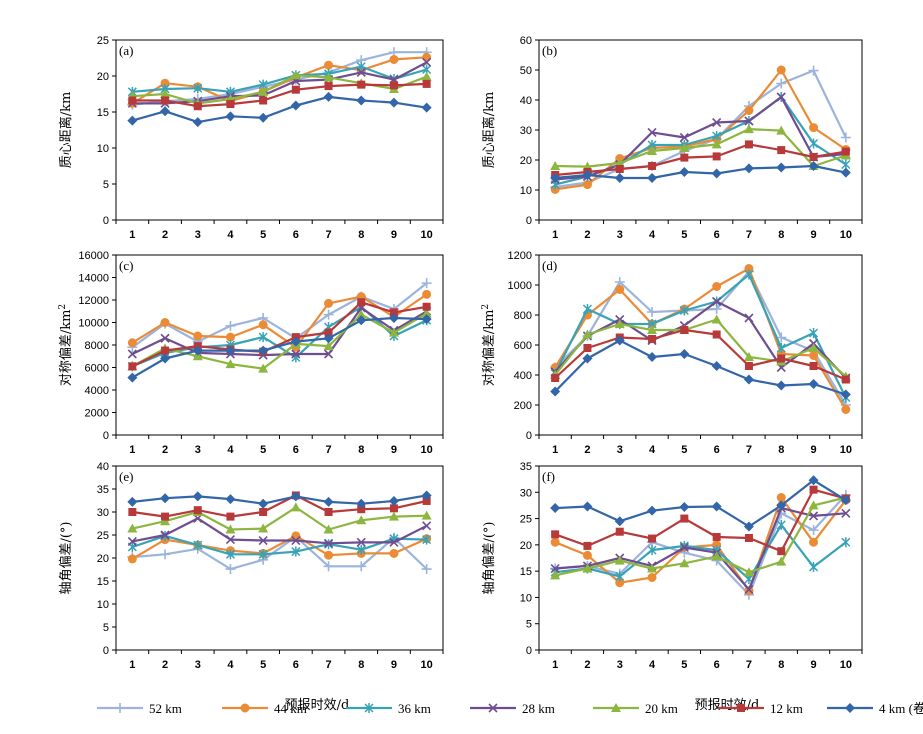 The width and height of the screenshot is (923, 734). What do you see at coordinates (97, 391) in the screenshot?
I see `y-tick-label: 4000` at bounding box center [97, 391].